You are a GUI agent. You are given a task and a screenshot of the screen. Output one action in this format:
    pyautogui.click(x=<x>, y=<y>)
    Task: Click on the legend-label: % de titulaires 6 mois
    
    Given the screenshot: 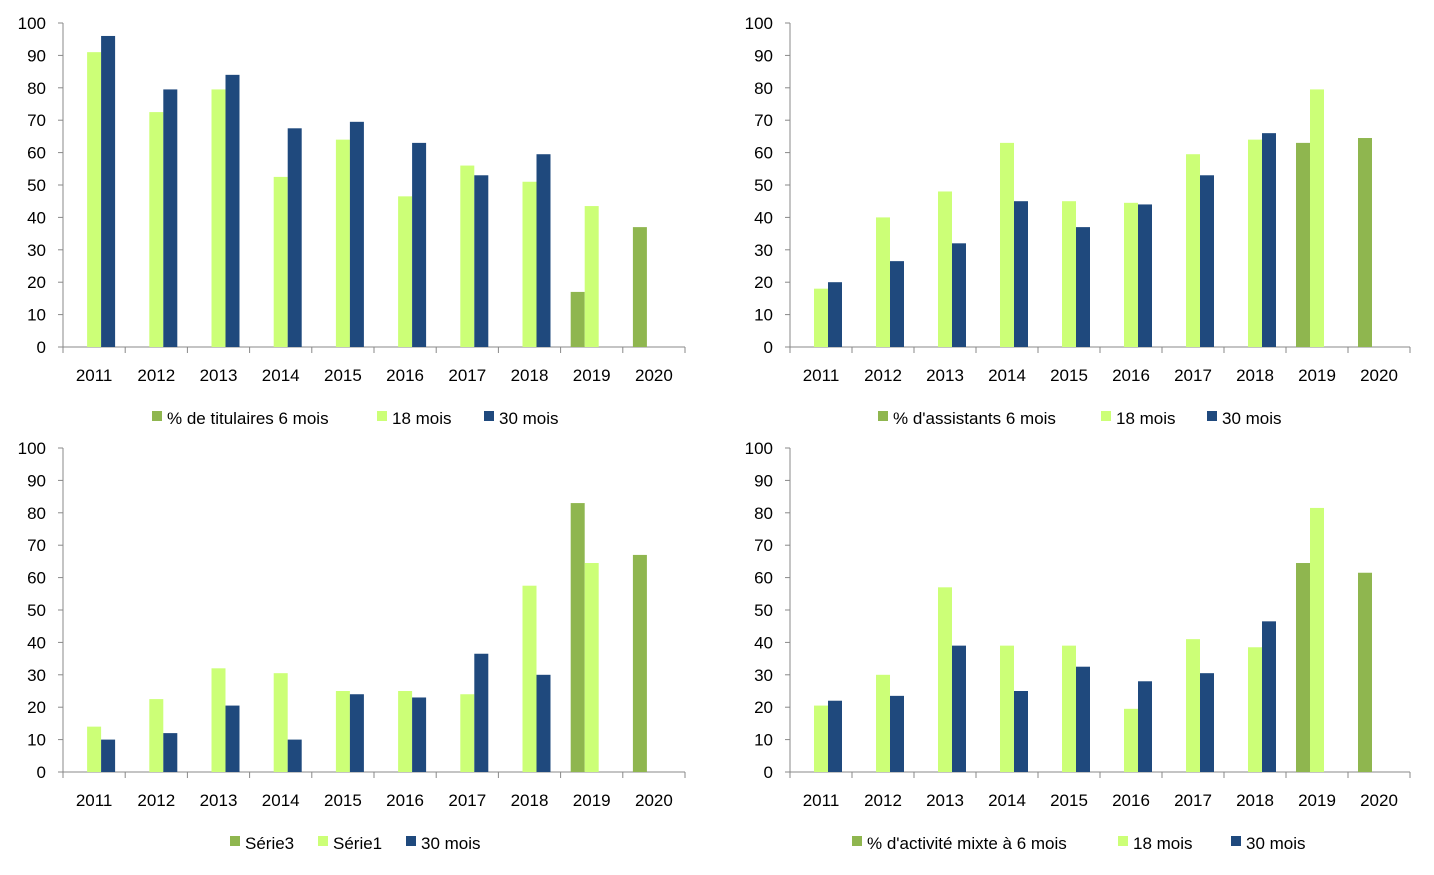 What is the action you would take?
    pyautogui.click(x=248, y=418)
    